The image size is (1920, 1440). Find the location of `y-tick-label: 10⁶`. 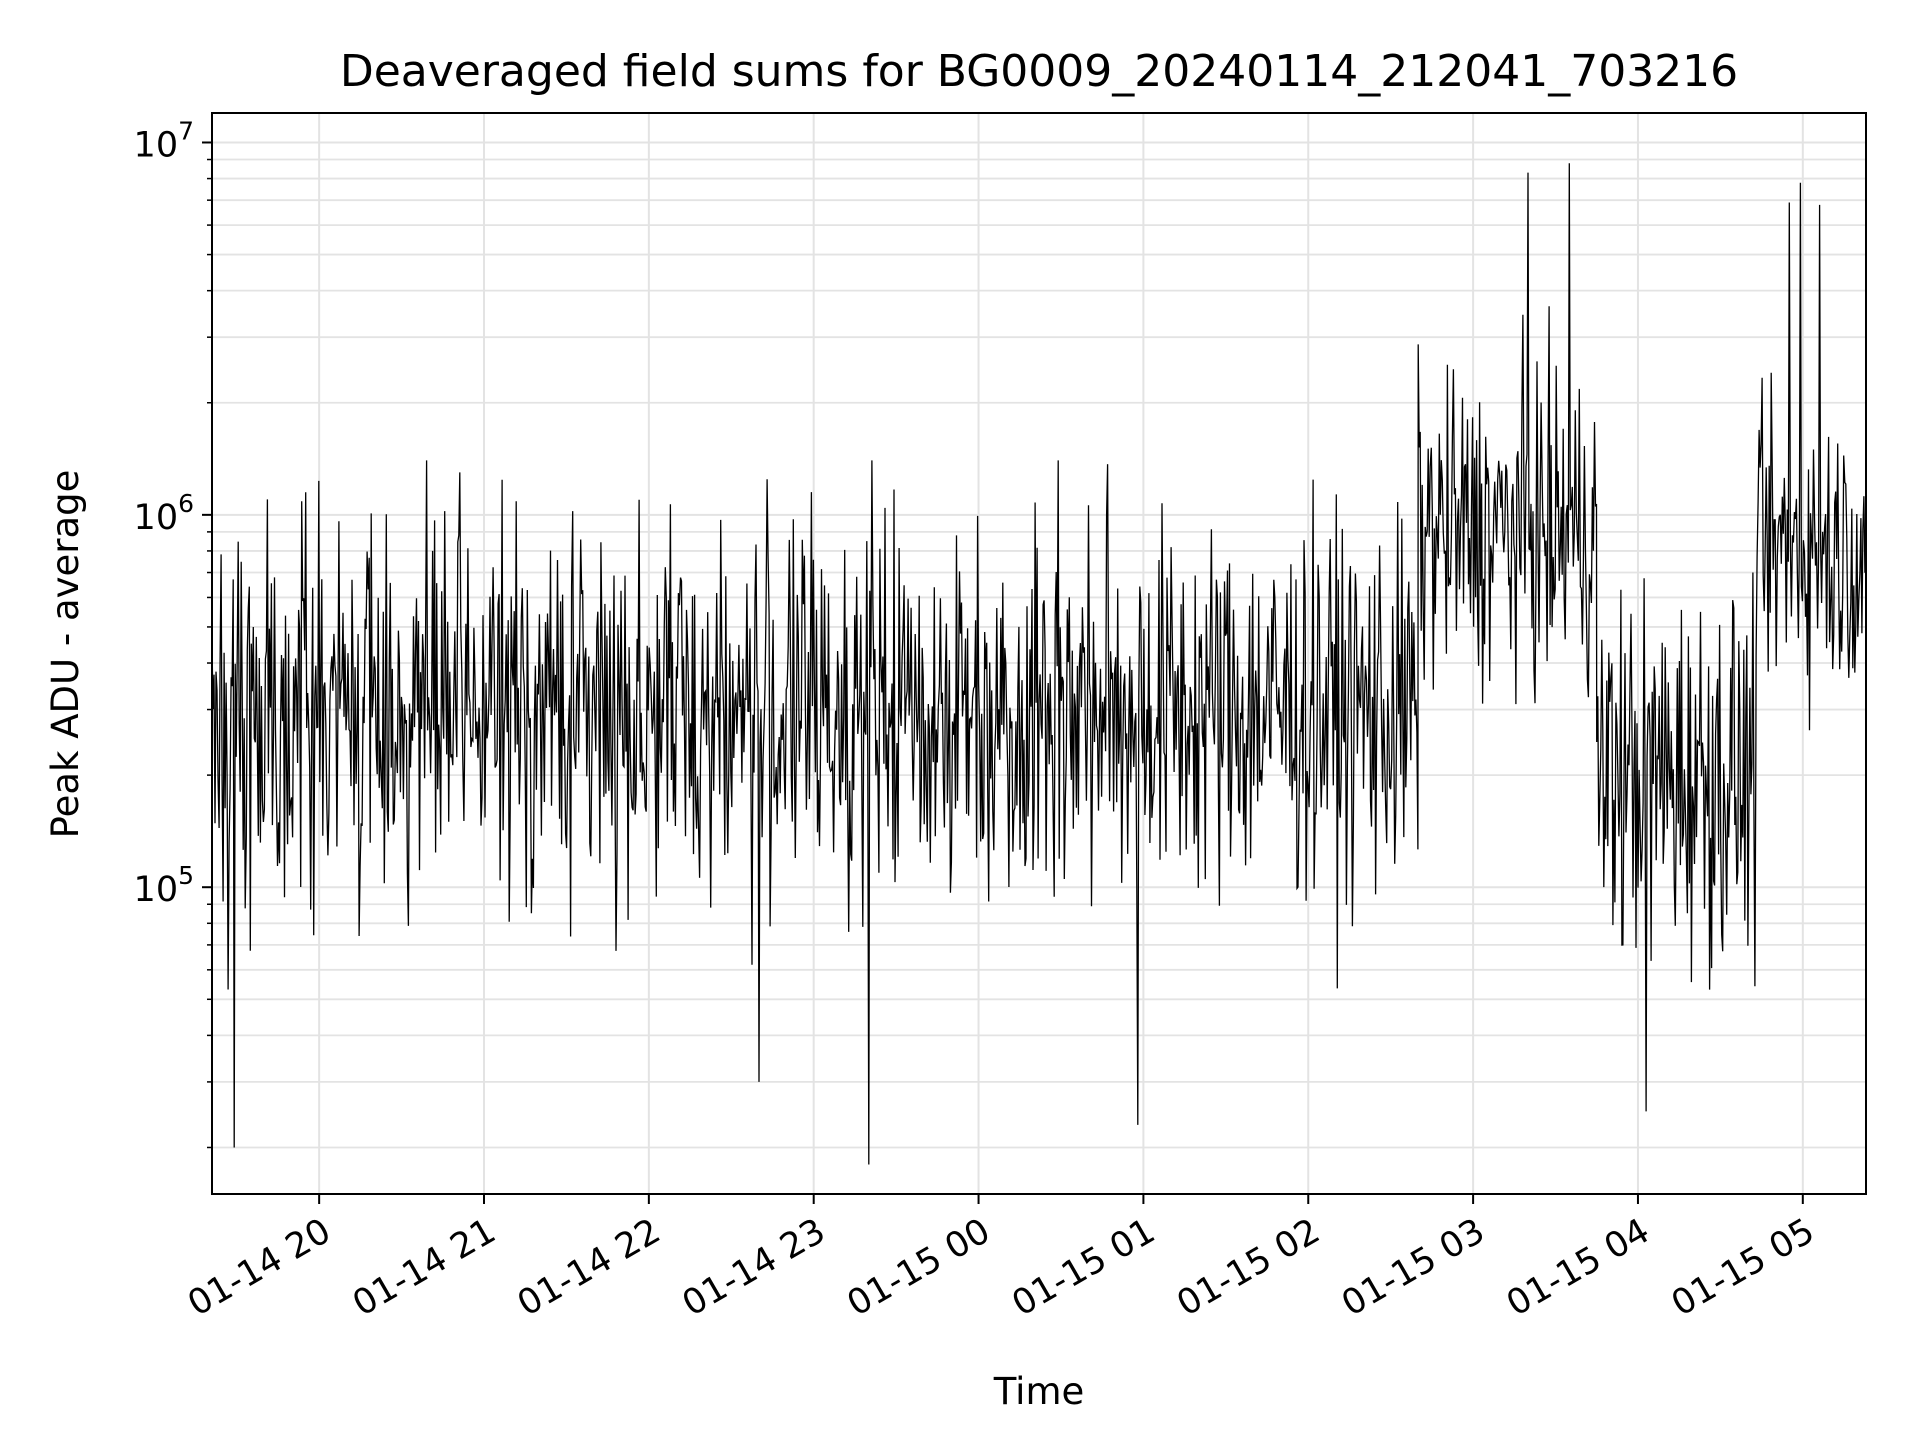

y-tick-label: 10⁶ is located at coordinates (164, 513).